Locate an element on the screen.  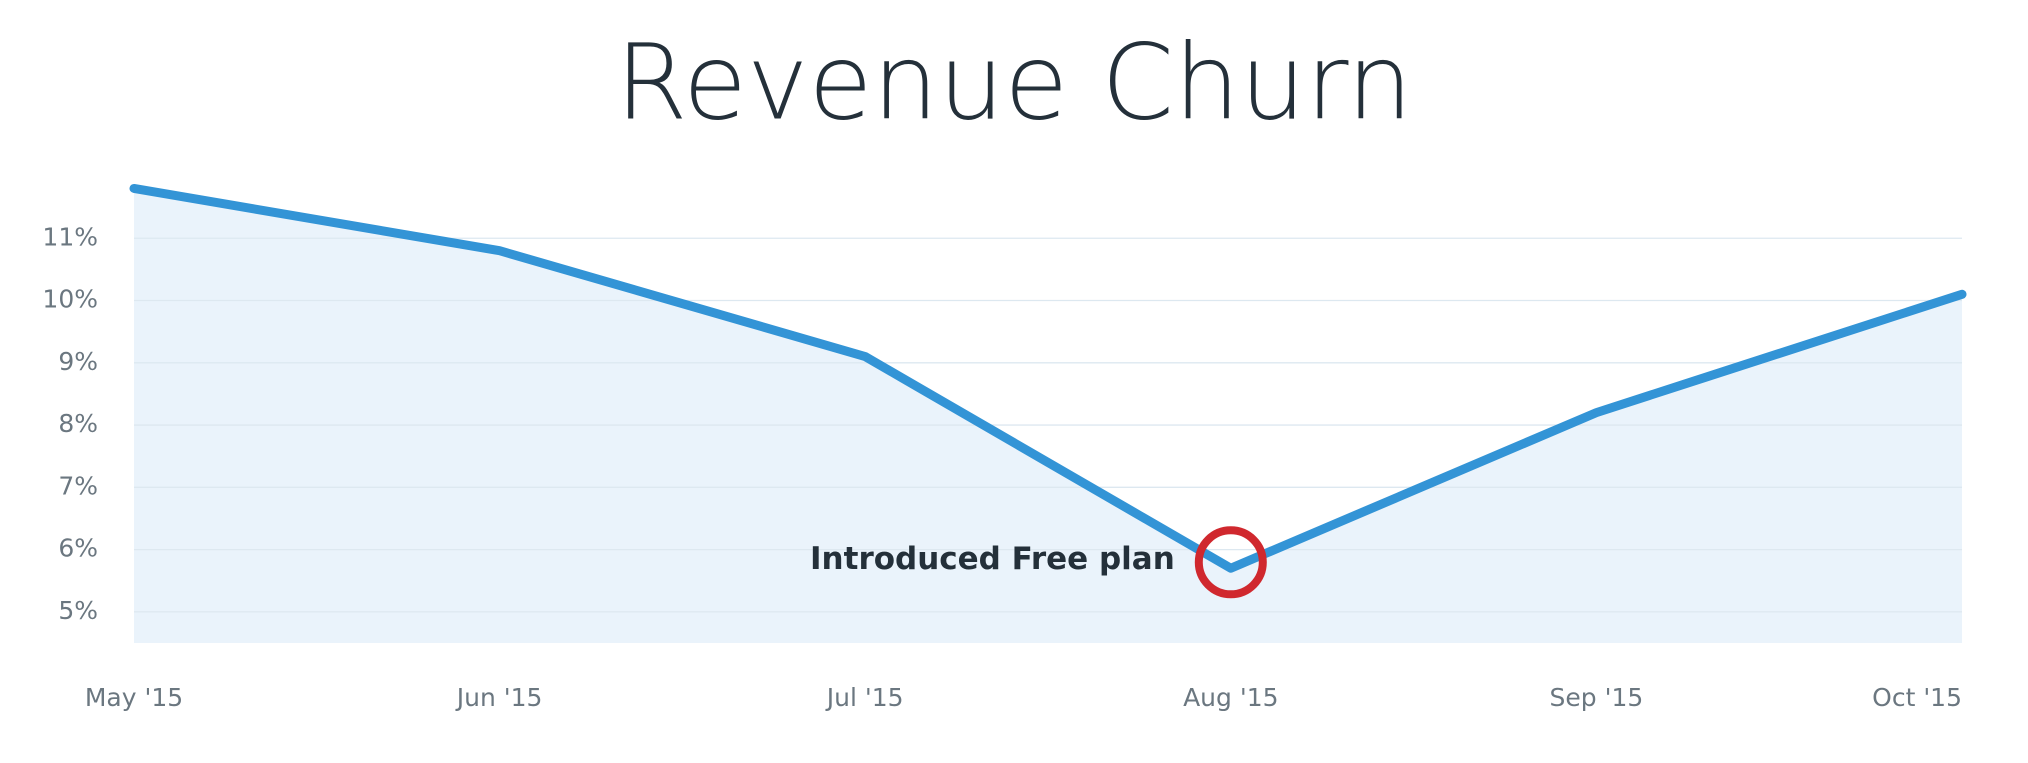
x-tick-label: Jun '15 is located at coordinates (499, 697).